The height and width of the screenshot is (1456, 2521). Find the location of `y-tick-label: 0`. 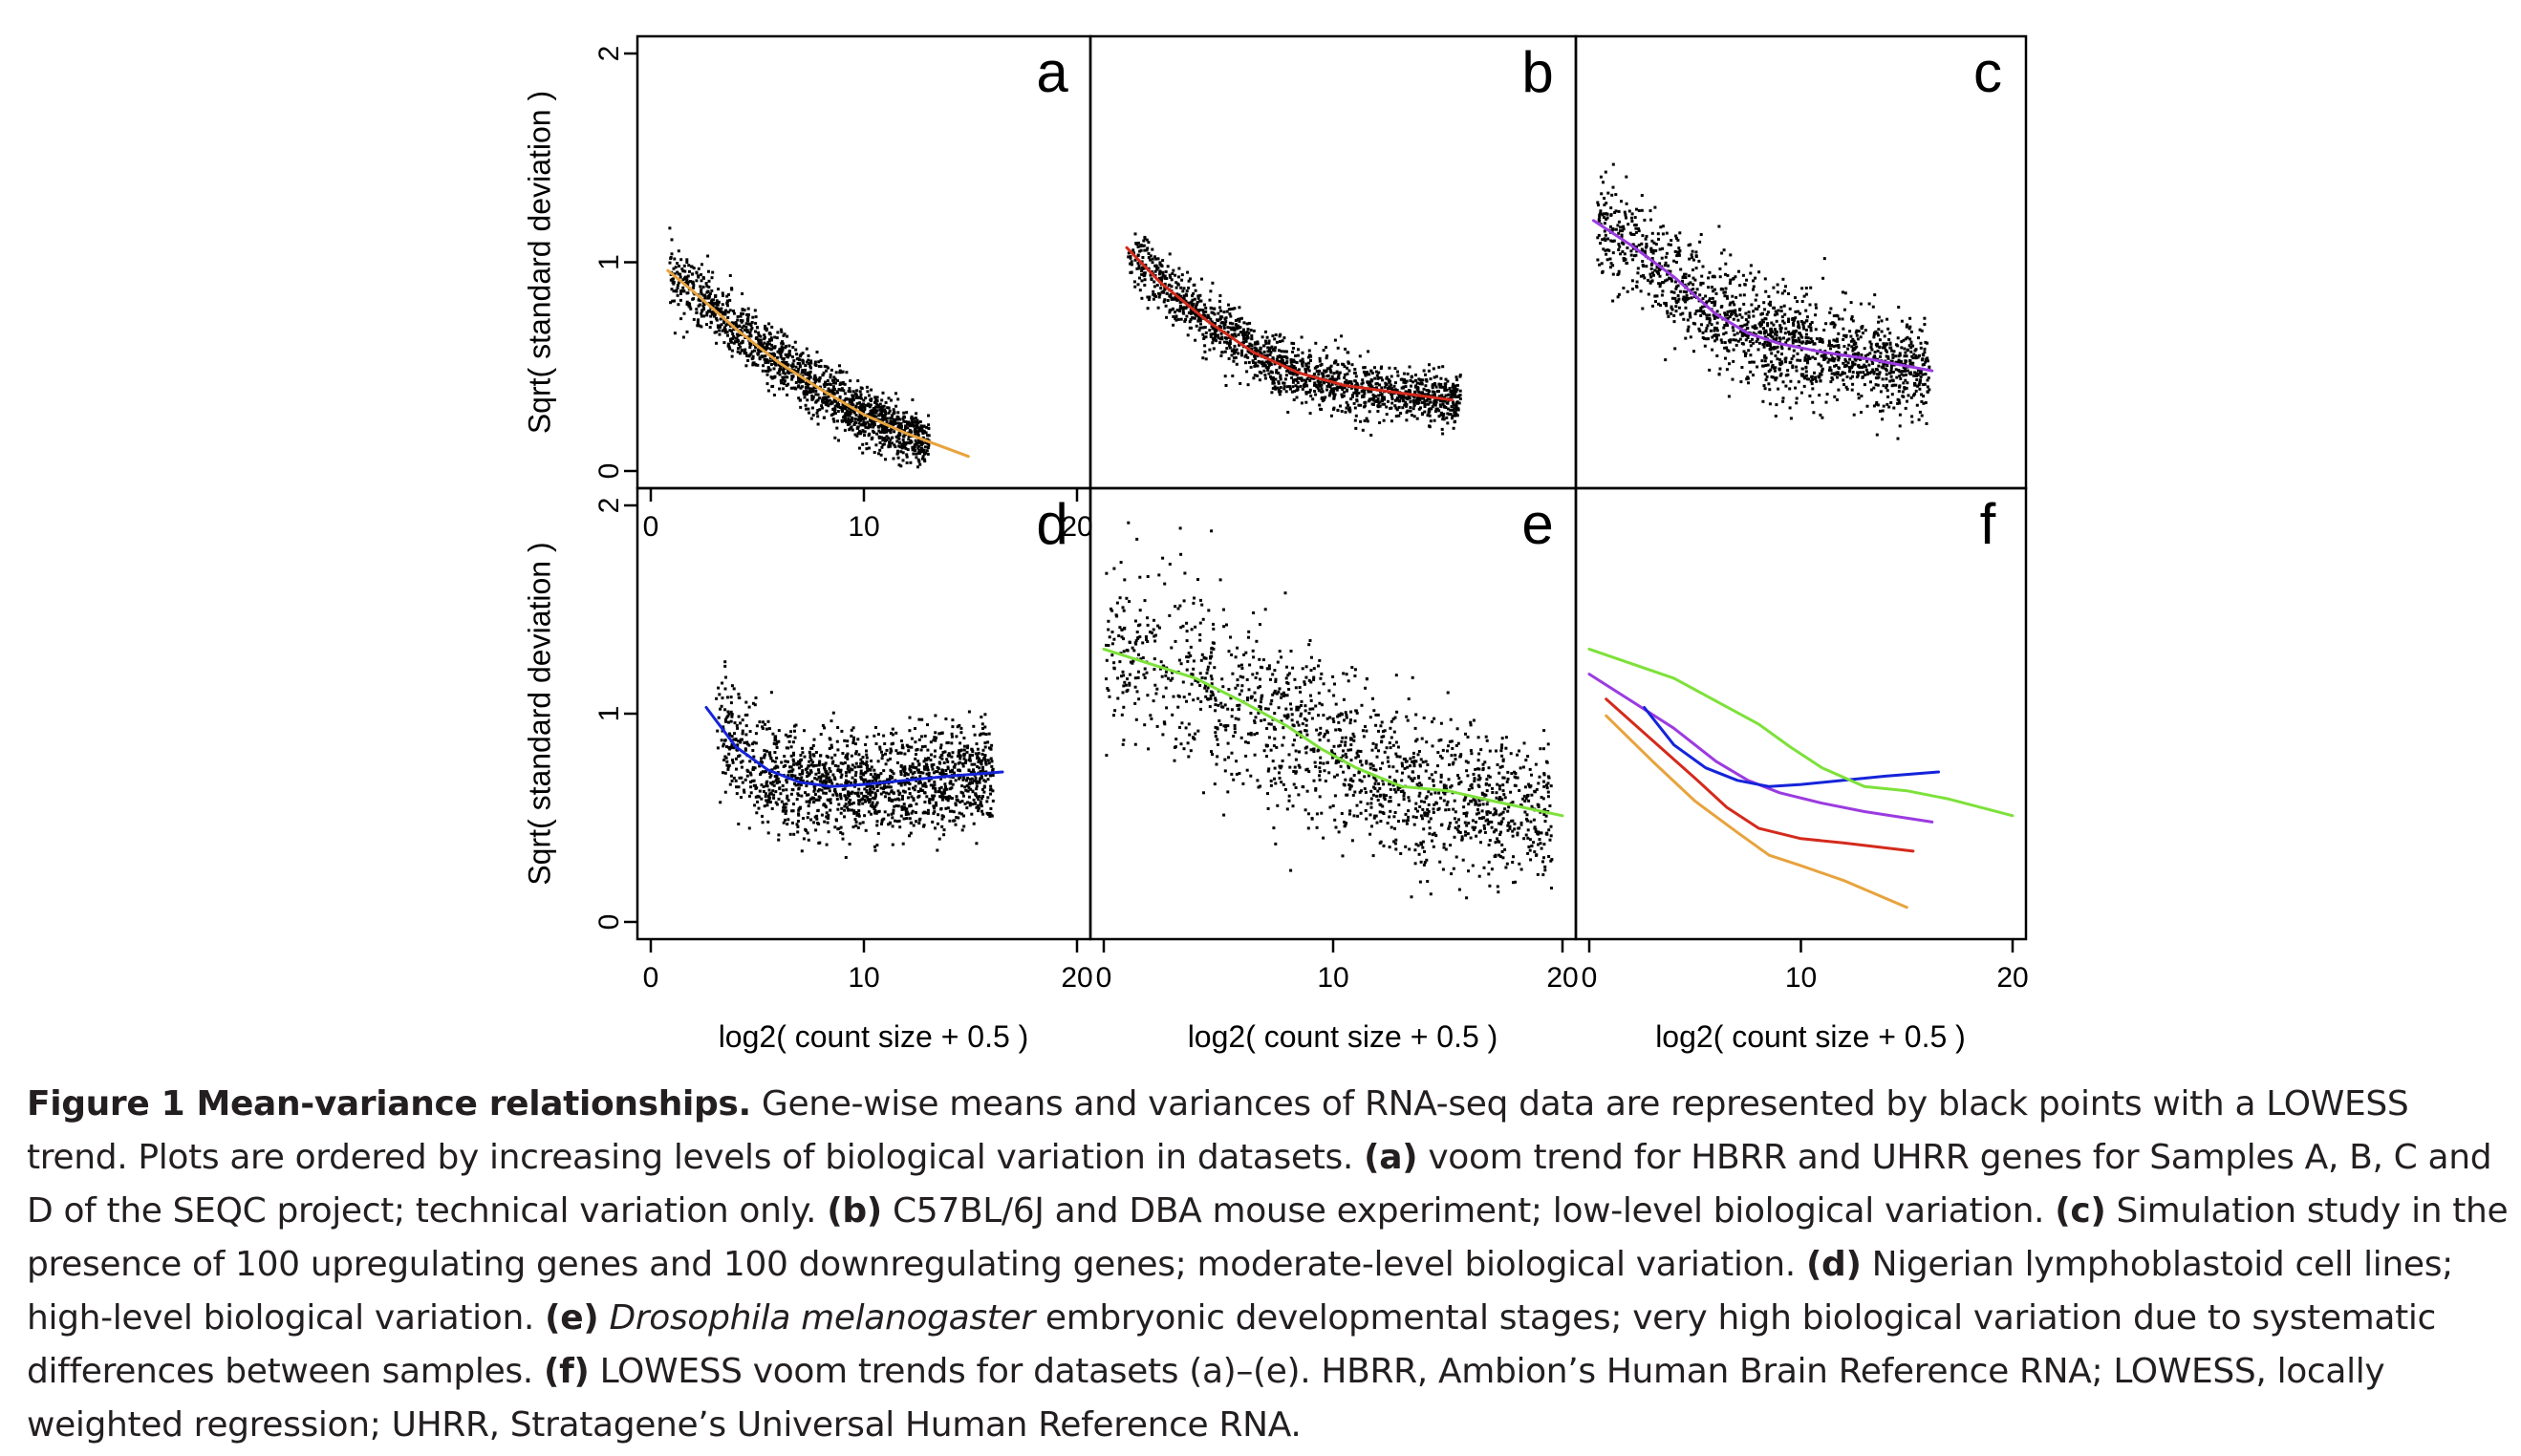

y-tick-label: 0 is located at coordinates (609, 472).